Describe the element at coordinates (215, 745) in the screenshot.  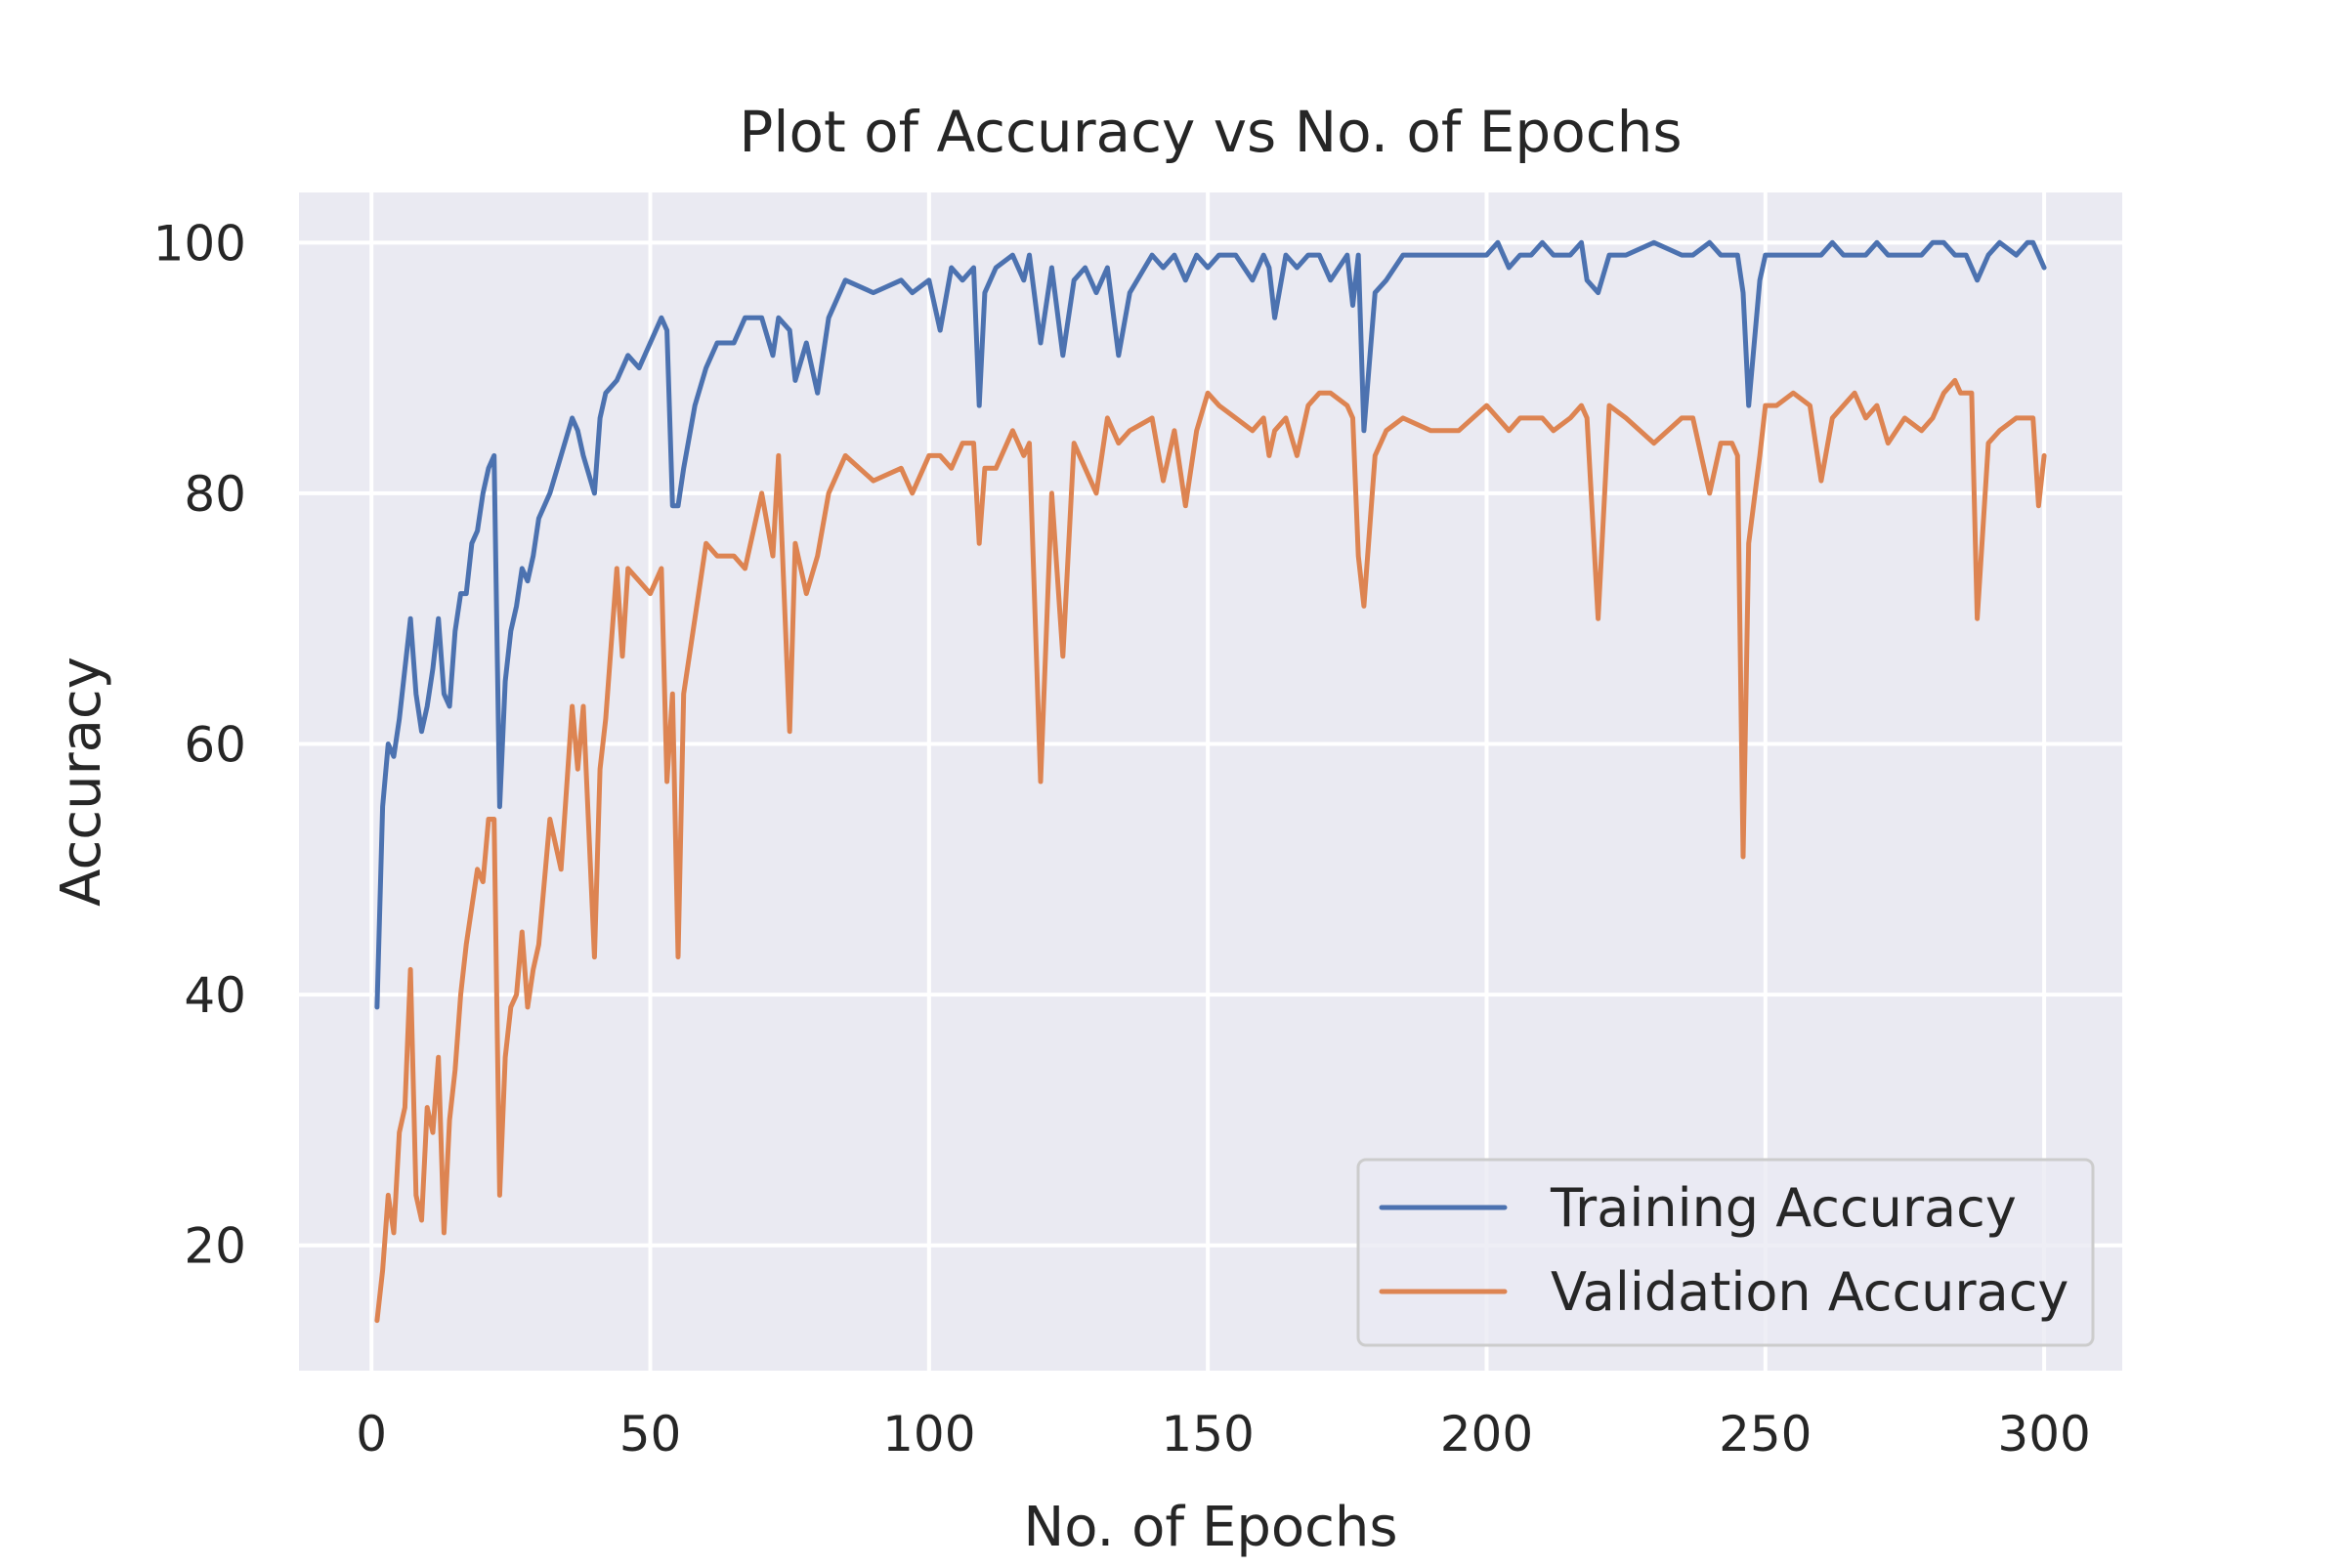
I see `y-tick-label: 60` at that location.